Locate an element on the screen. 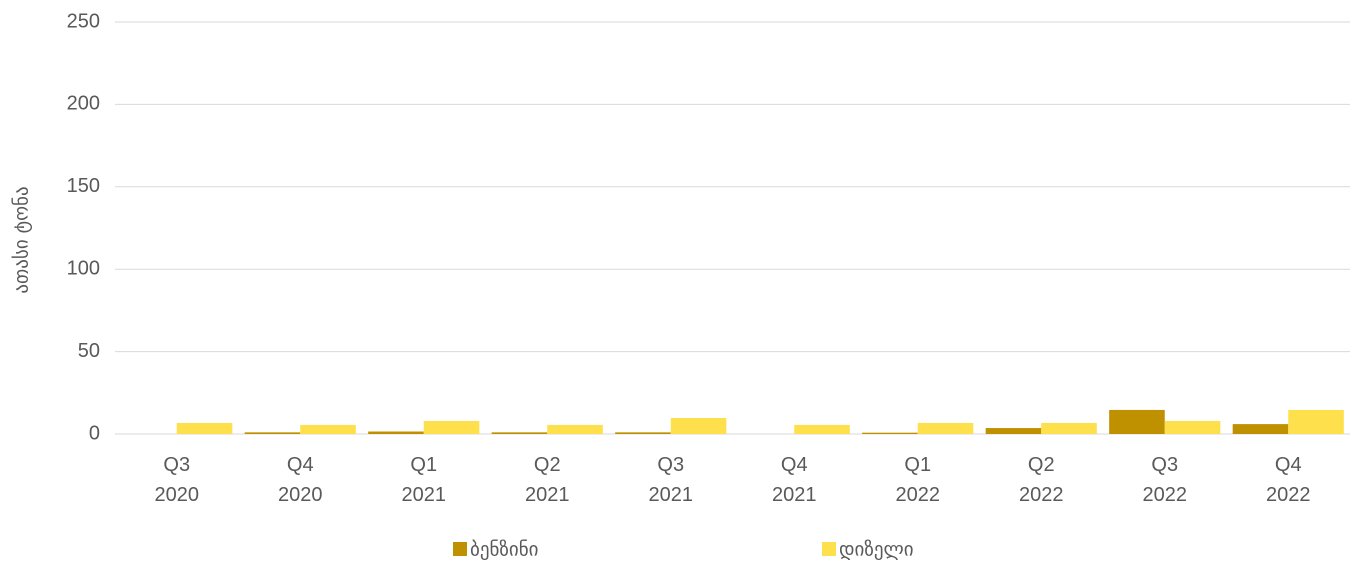 The image size is (1360, 568). legend-label: ბენზინი is located at coordinates (504, 550).